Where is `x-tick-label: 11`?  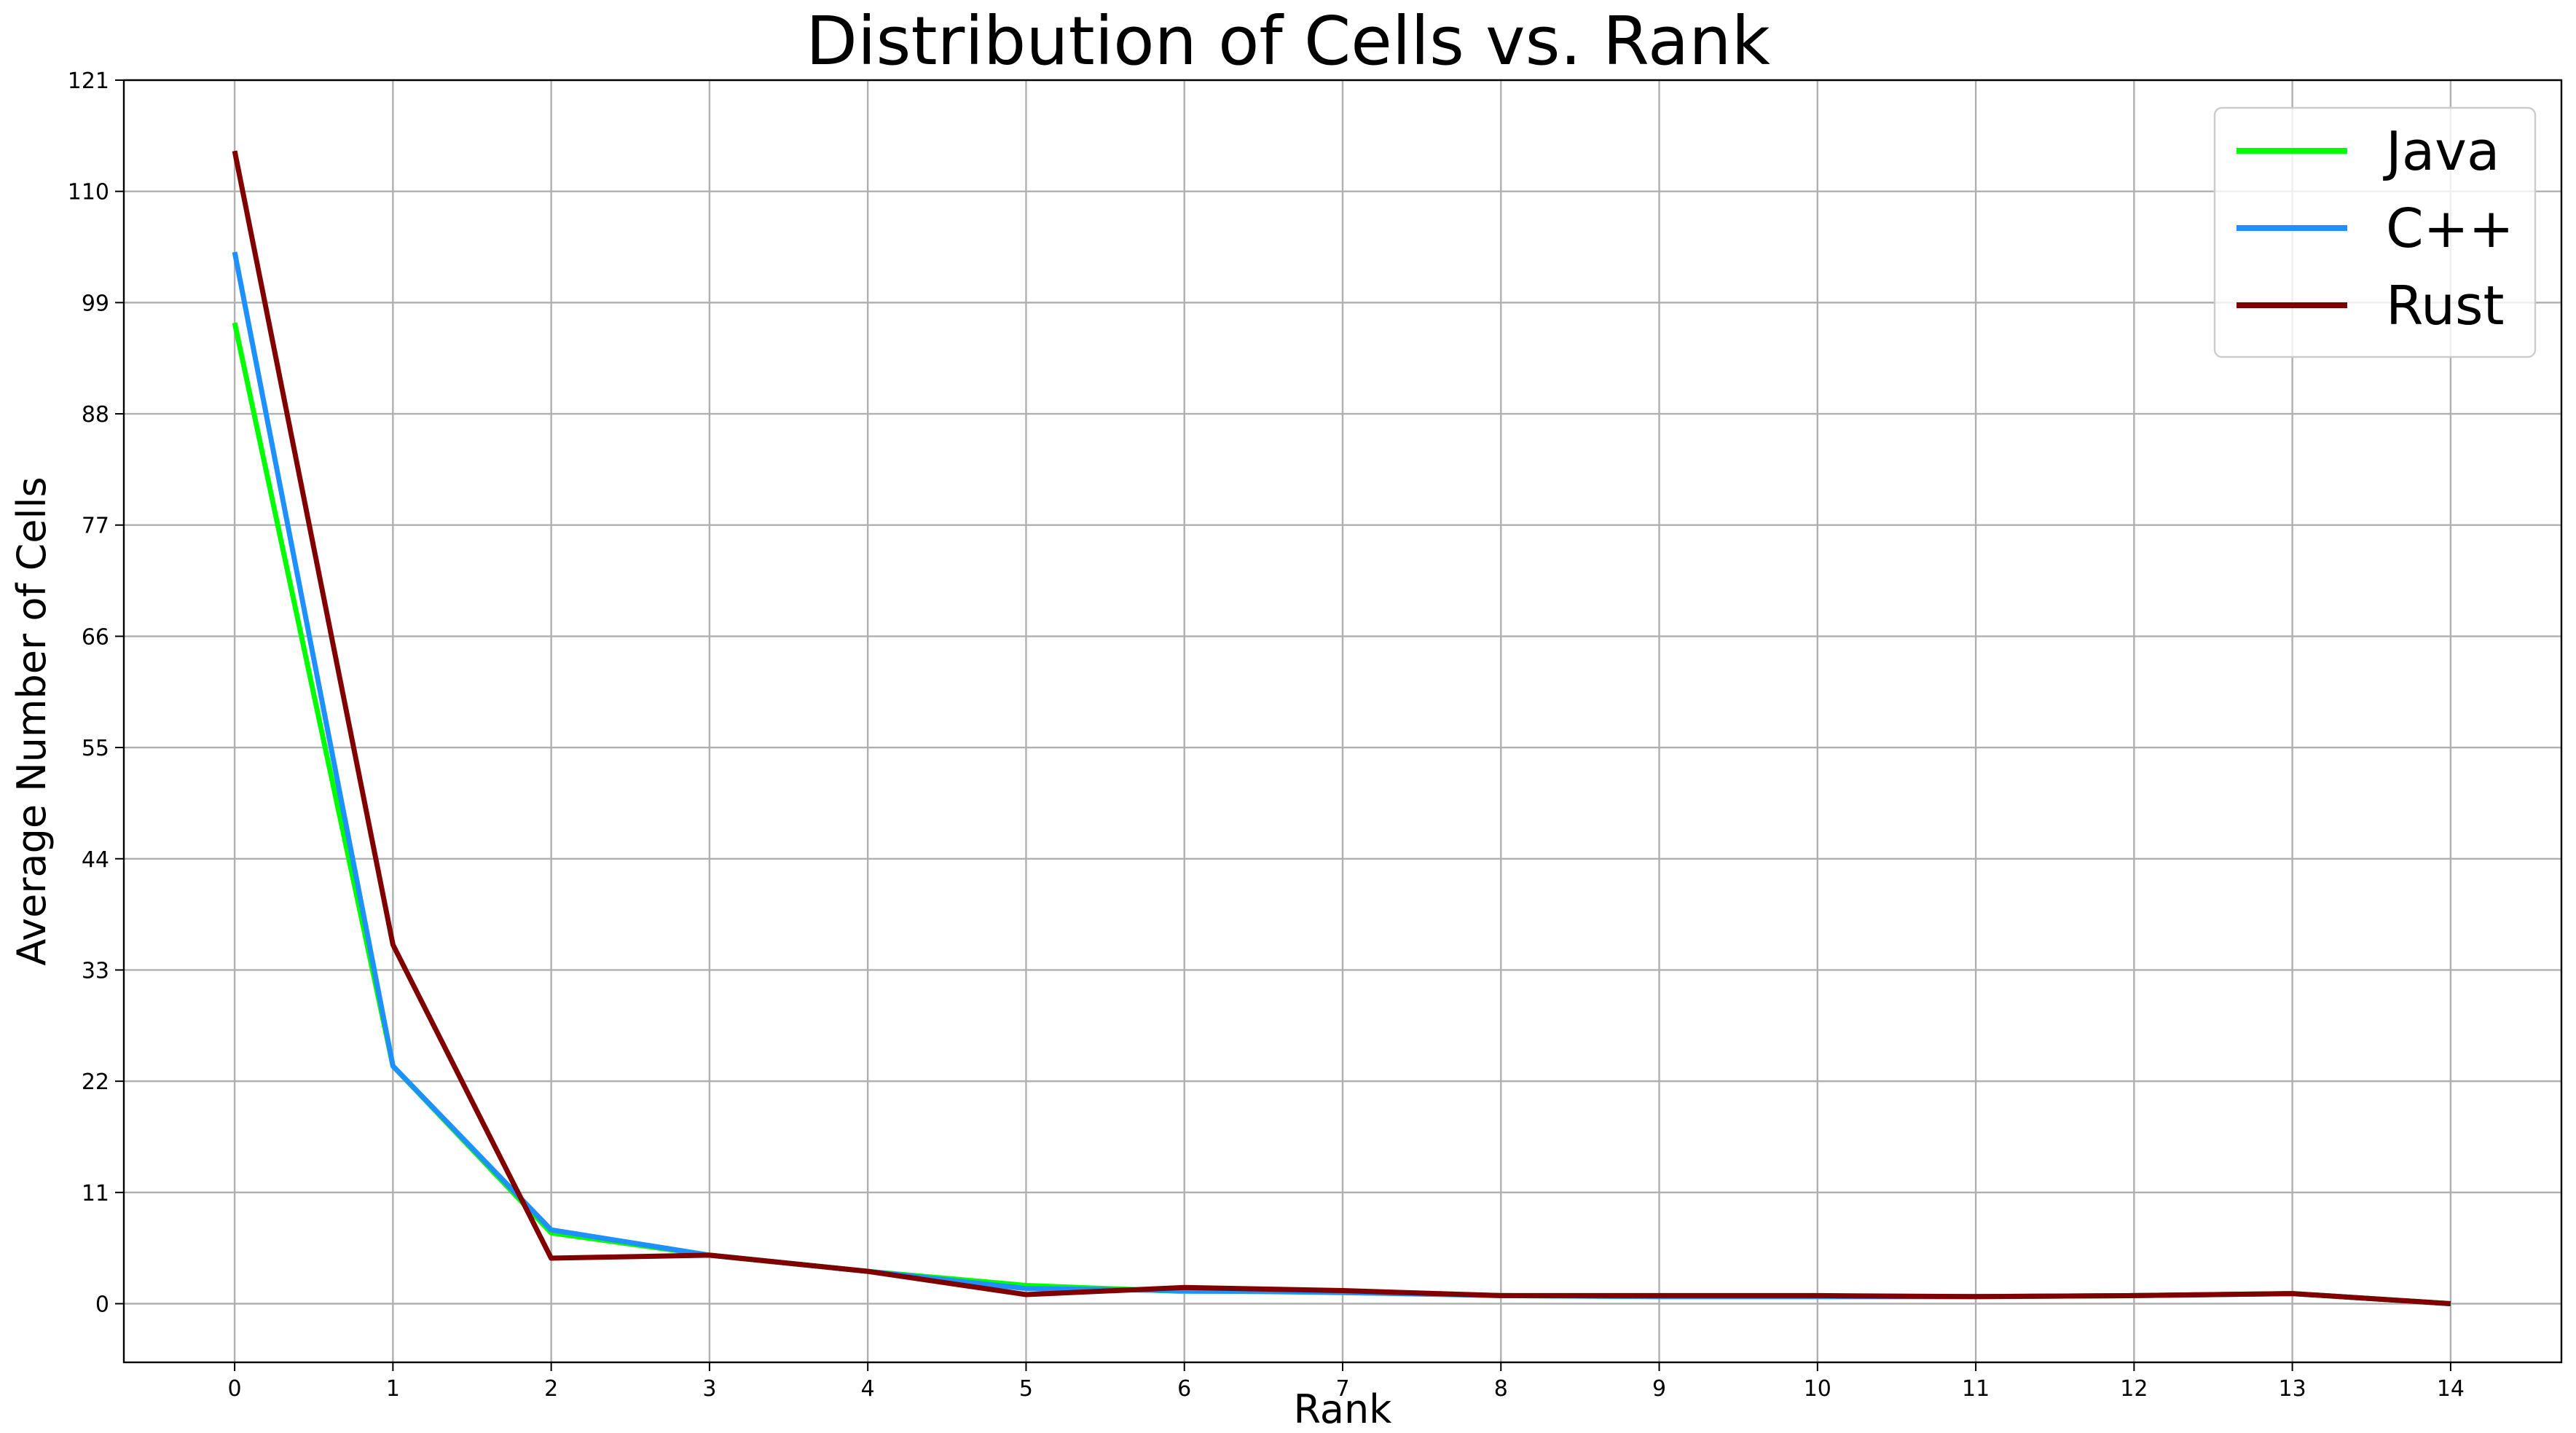 x-tick-label: 11 is located at coordinates (1976, 1389).